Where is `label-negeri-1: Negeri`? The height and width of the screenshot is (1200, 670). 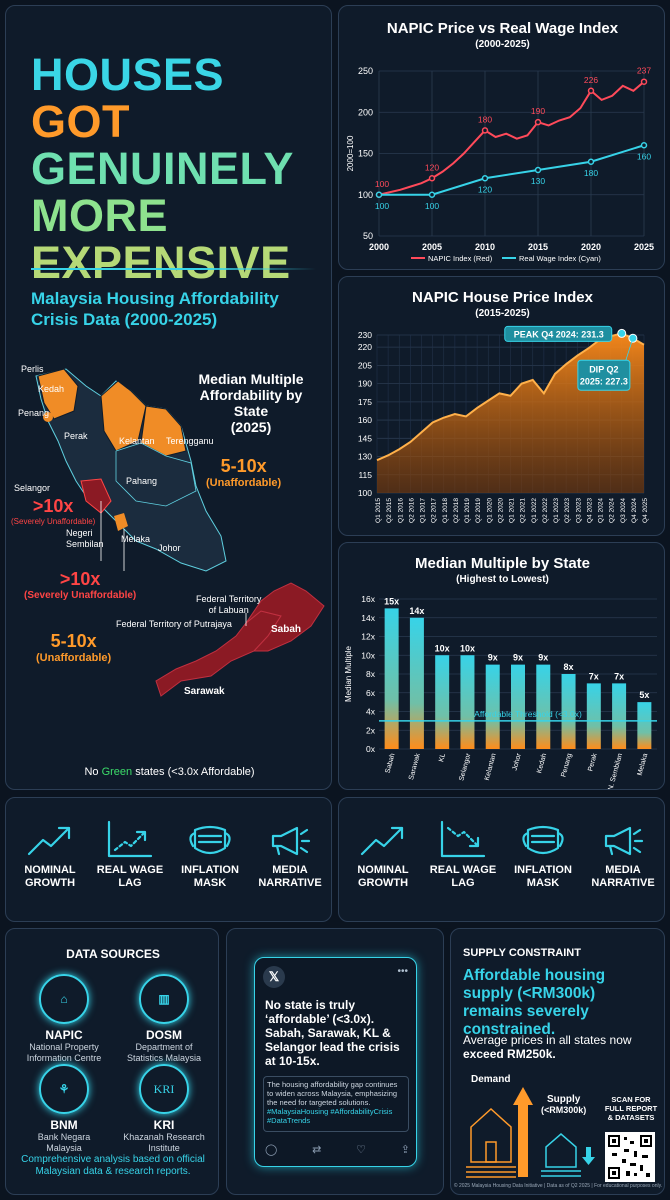 label-negeri-1: Negeri is located at coordinates (79, 533).